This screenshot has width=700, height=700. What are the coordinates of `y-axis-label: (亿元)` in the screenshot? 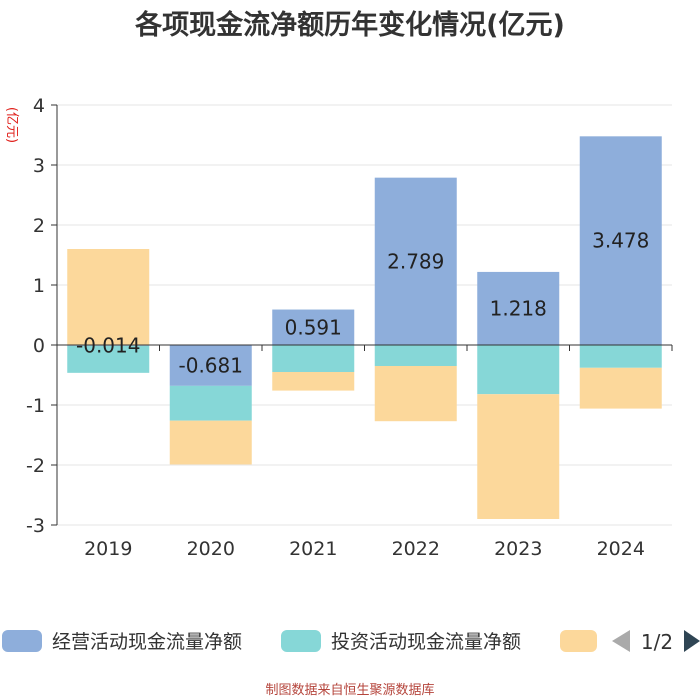 It's located at (11, 125).